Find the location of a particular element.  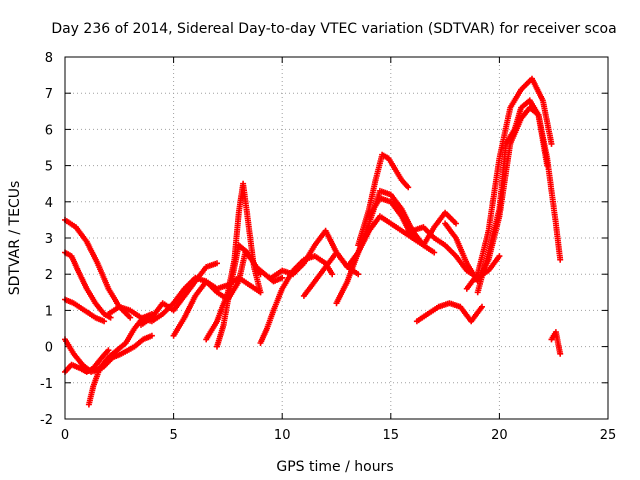

x-tick-label: 15 is located at coordinates (391, 435).